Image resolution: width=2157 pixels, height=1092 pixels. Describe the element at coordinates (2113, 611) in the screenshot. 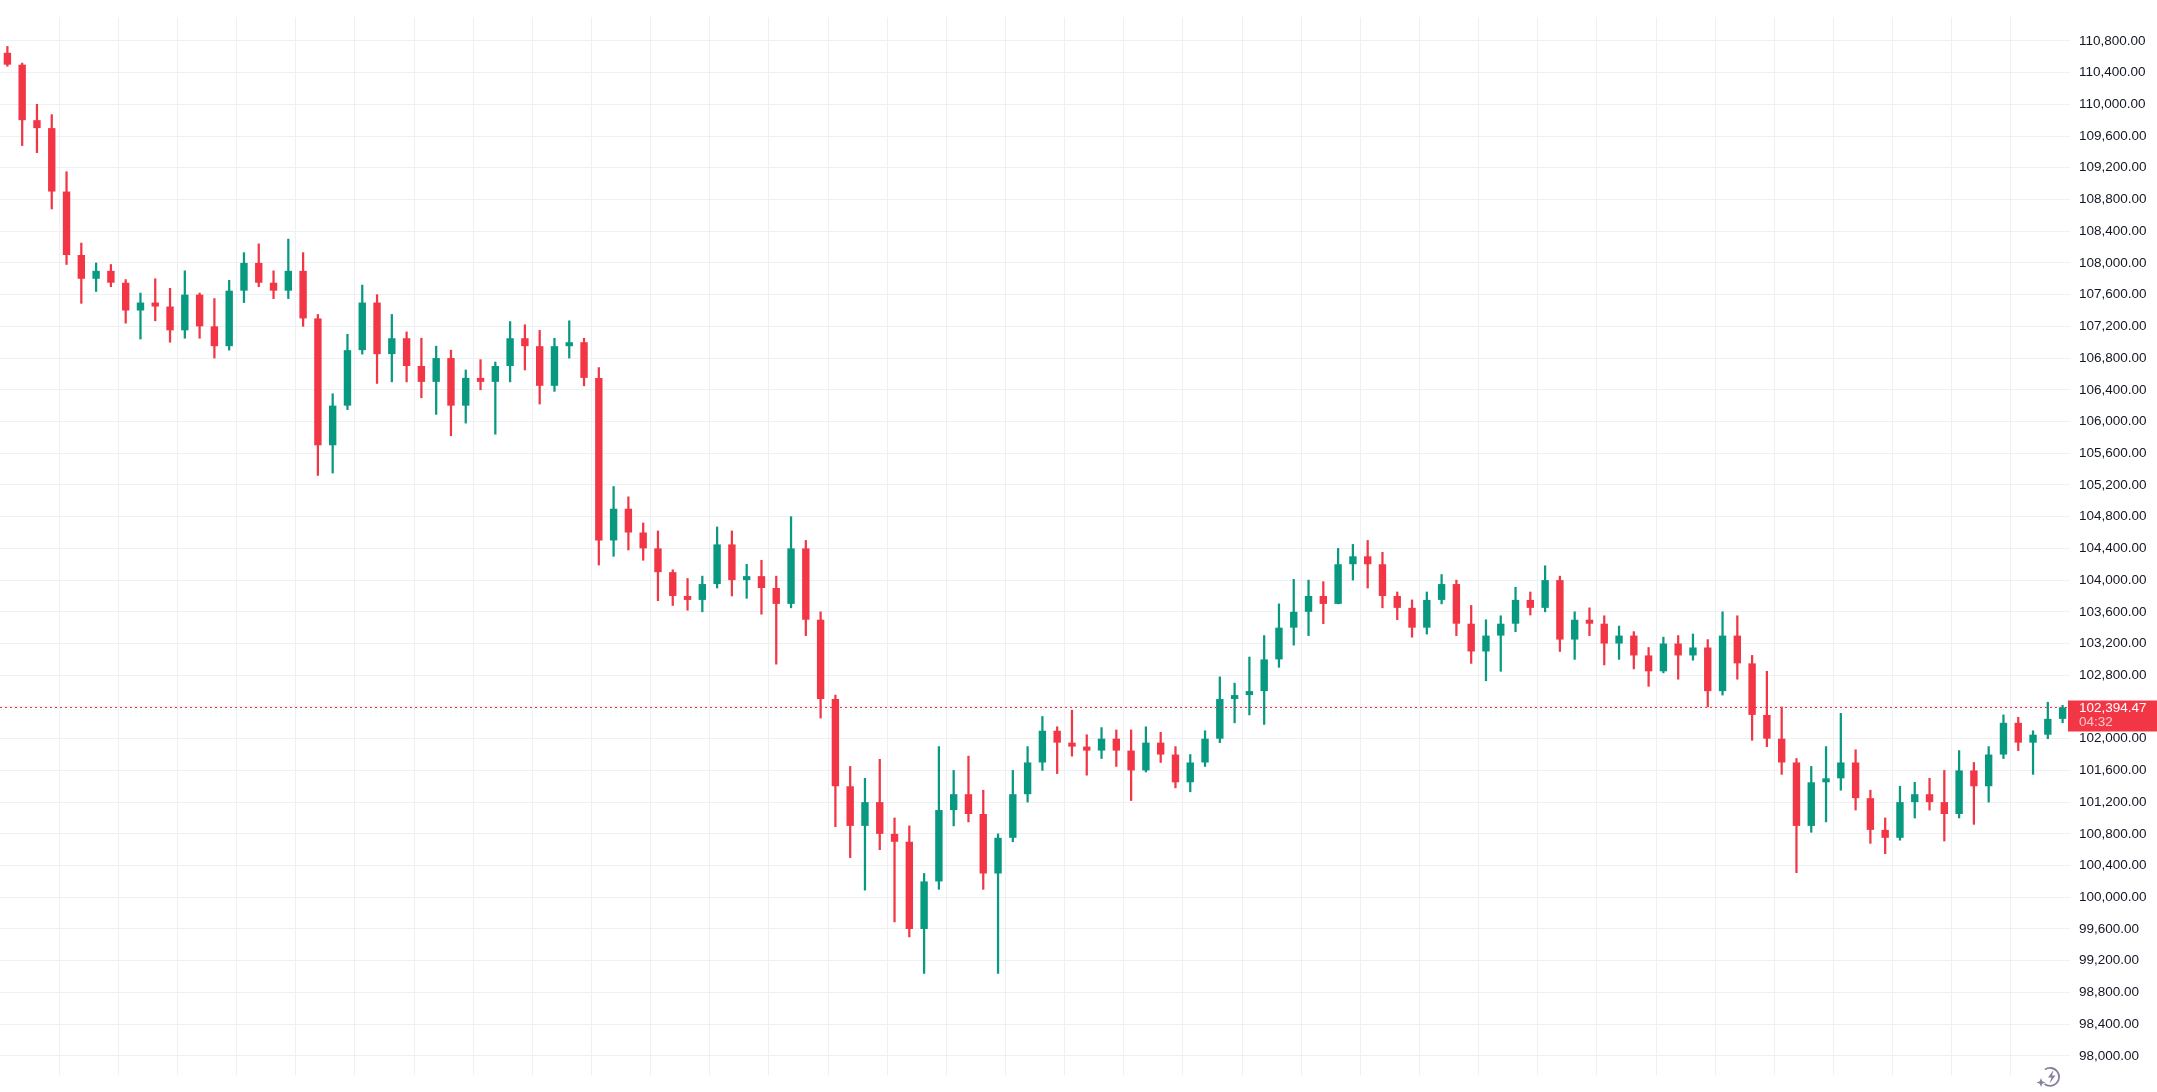

I see `y-tick-label: 103,600.00` at that location.